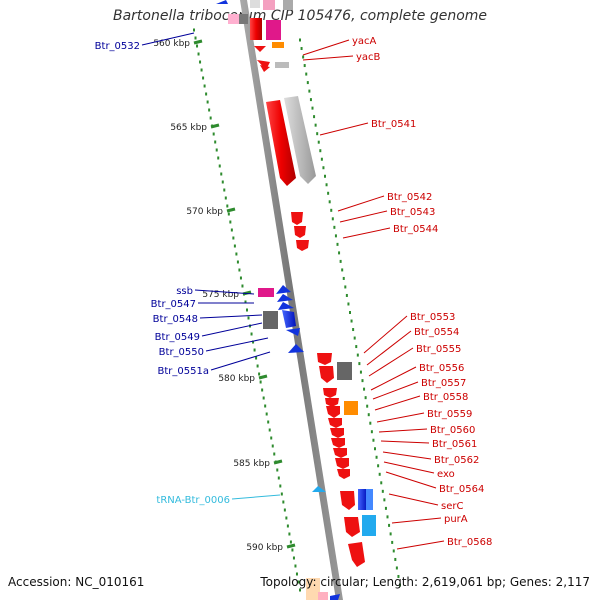 The width and height of the screenshot is (600, 600). I want to click on gene-label: Btr_0542, so click(409, 197).